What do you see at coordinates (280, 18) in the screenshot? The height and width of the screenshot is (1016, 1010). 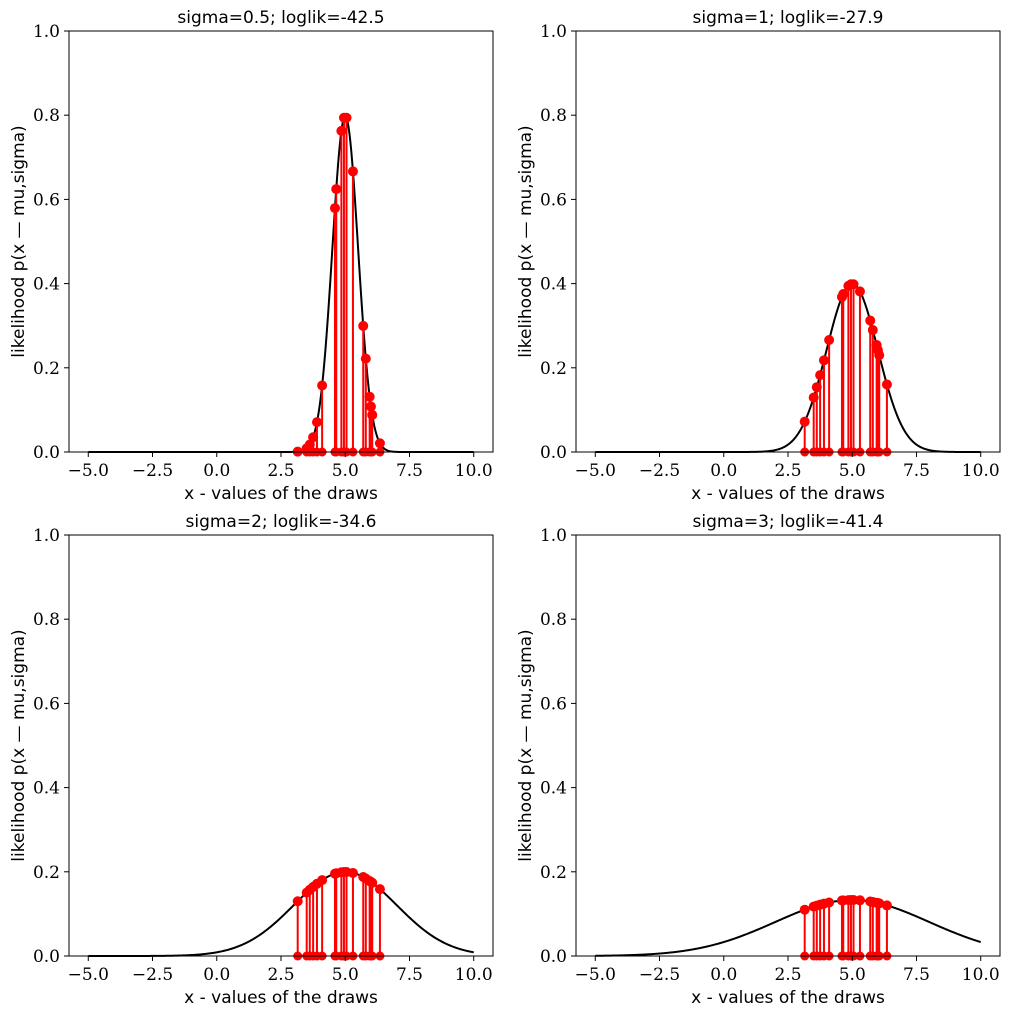 I see `chart-title: sigma=0.5; loglik=-42.5` at bounding box center [280, 18].